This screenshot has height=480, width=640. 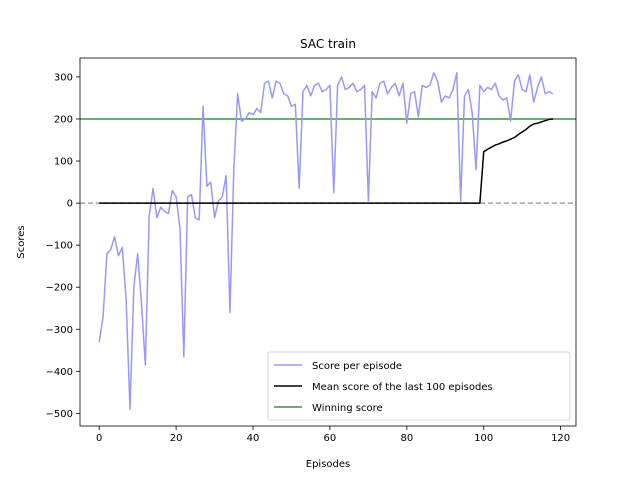 I want to click on x-axis: 0 20 40 60 80 100 120, so click(x=333, y=435).